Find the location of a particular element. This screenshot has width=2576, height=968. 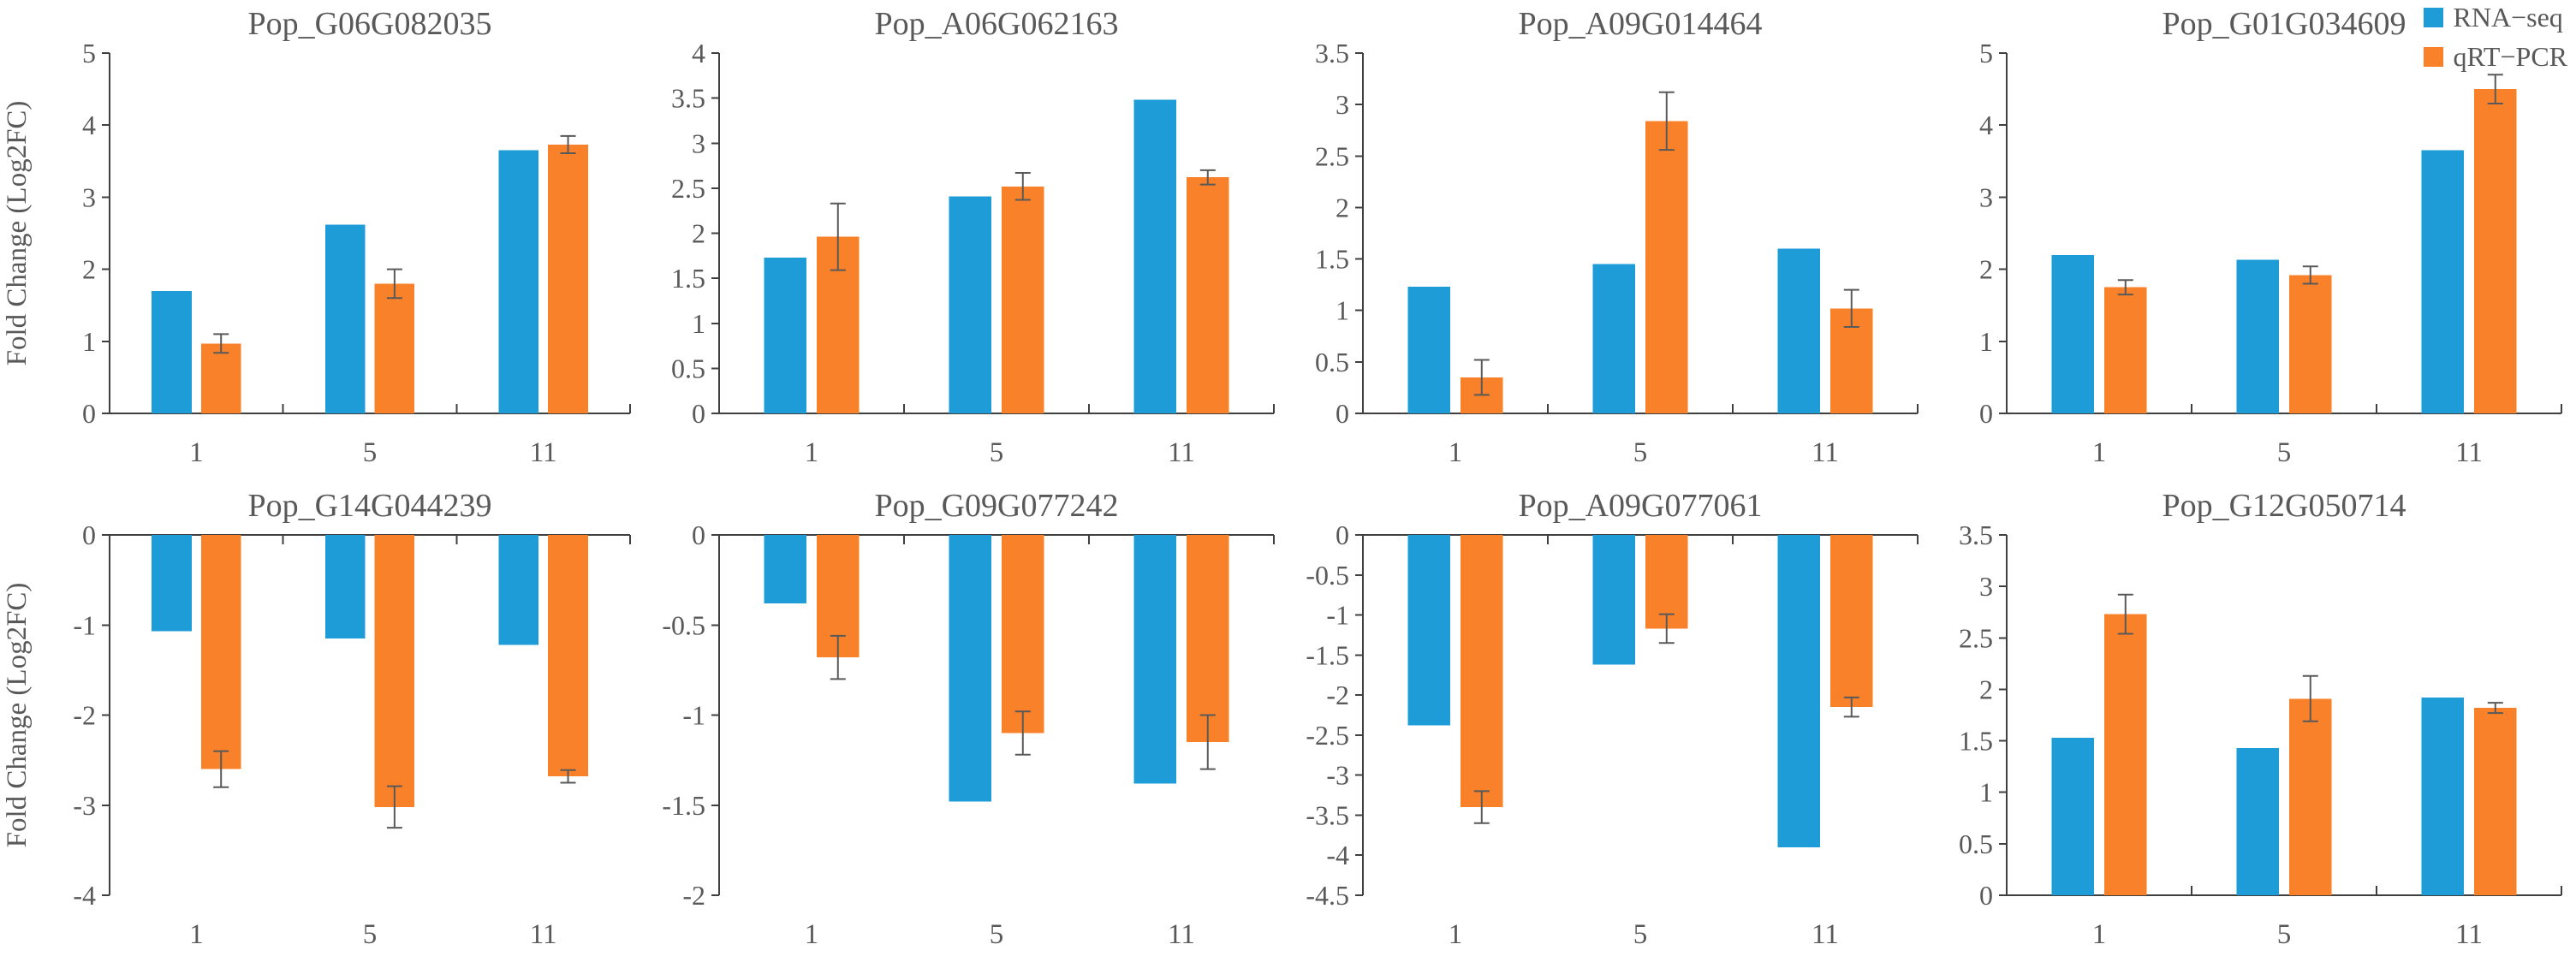

bar-chart: Pop_G09G077242 -2 -1.5 -1 -0.5 0 1 5 11 is located at coordinates (969, 719).